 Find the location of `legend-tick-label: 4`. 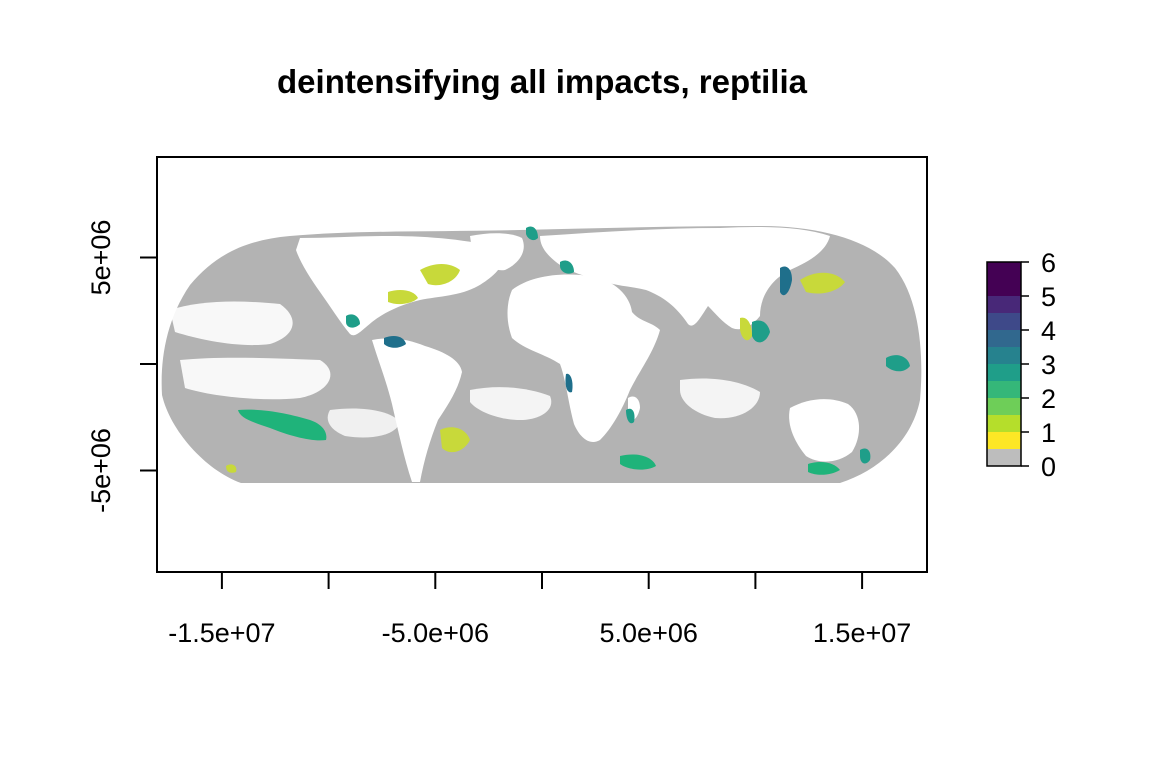

legend-tick-label: 4 is located at coordinates (1048, 331).